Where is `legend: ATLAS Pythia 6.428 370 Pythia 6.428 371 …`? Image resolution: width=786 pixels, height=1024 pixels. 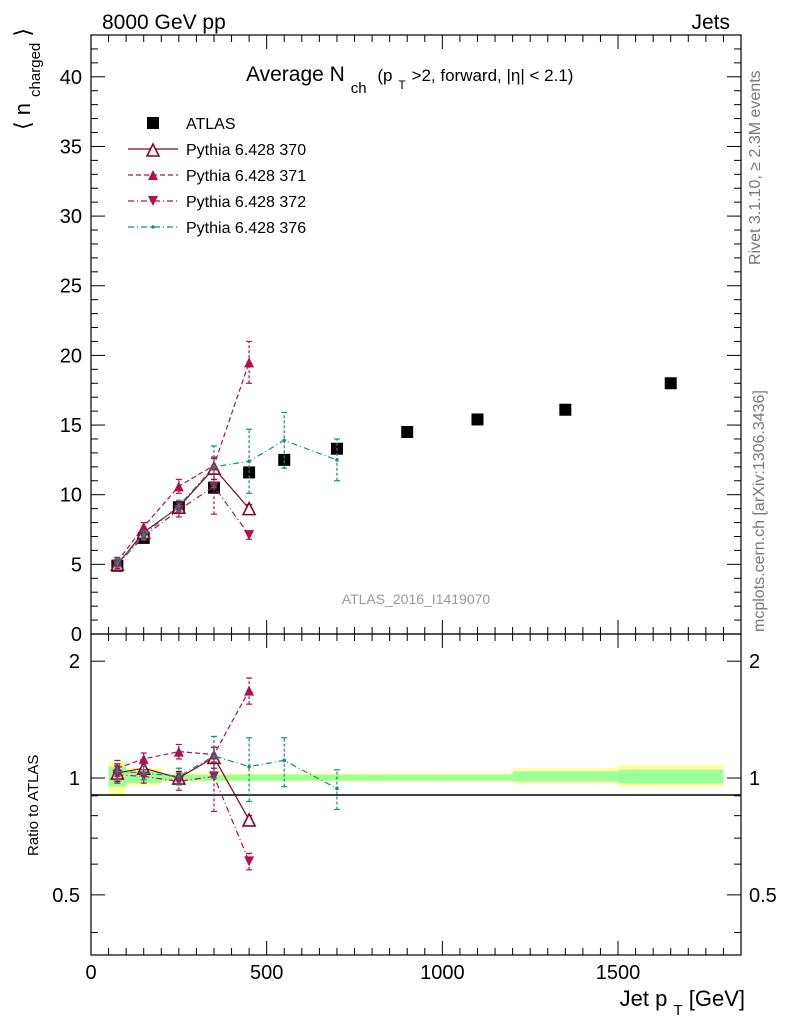 legend: ATLAS Pythia 6.428 370 Pythia 6.428 371 … is located at coordinates (217, 176).